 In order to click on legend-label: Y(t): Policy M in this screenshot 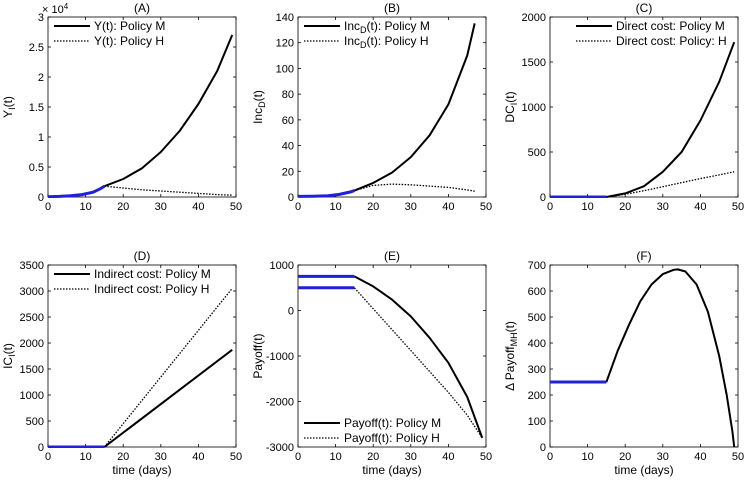, I will do `click(129, 26)`.